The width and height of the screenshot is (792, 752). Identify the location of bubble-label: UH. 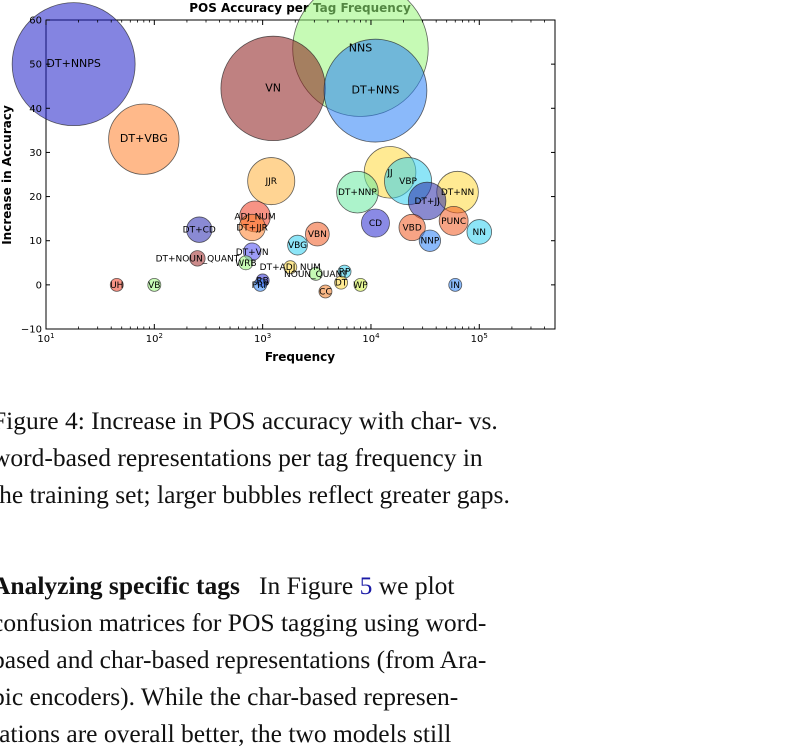
(116, 286).